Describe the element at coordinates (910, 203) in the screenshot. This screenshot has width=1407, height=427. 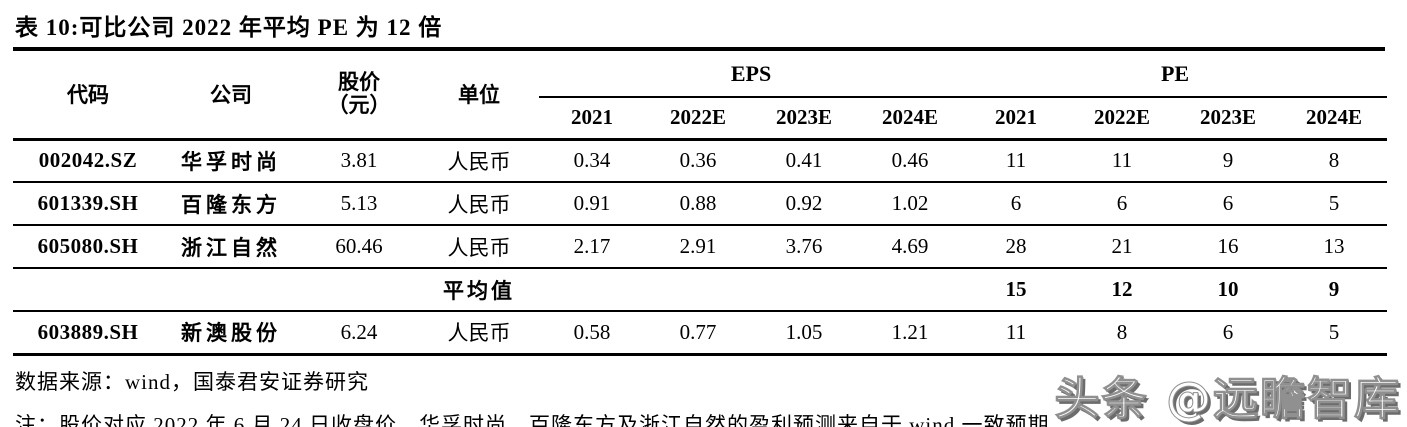
I see `cell-eps-3: 1.02` at that location.